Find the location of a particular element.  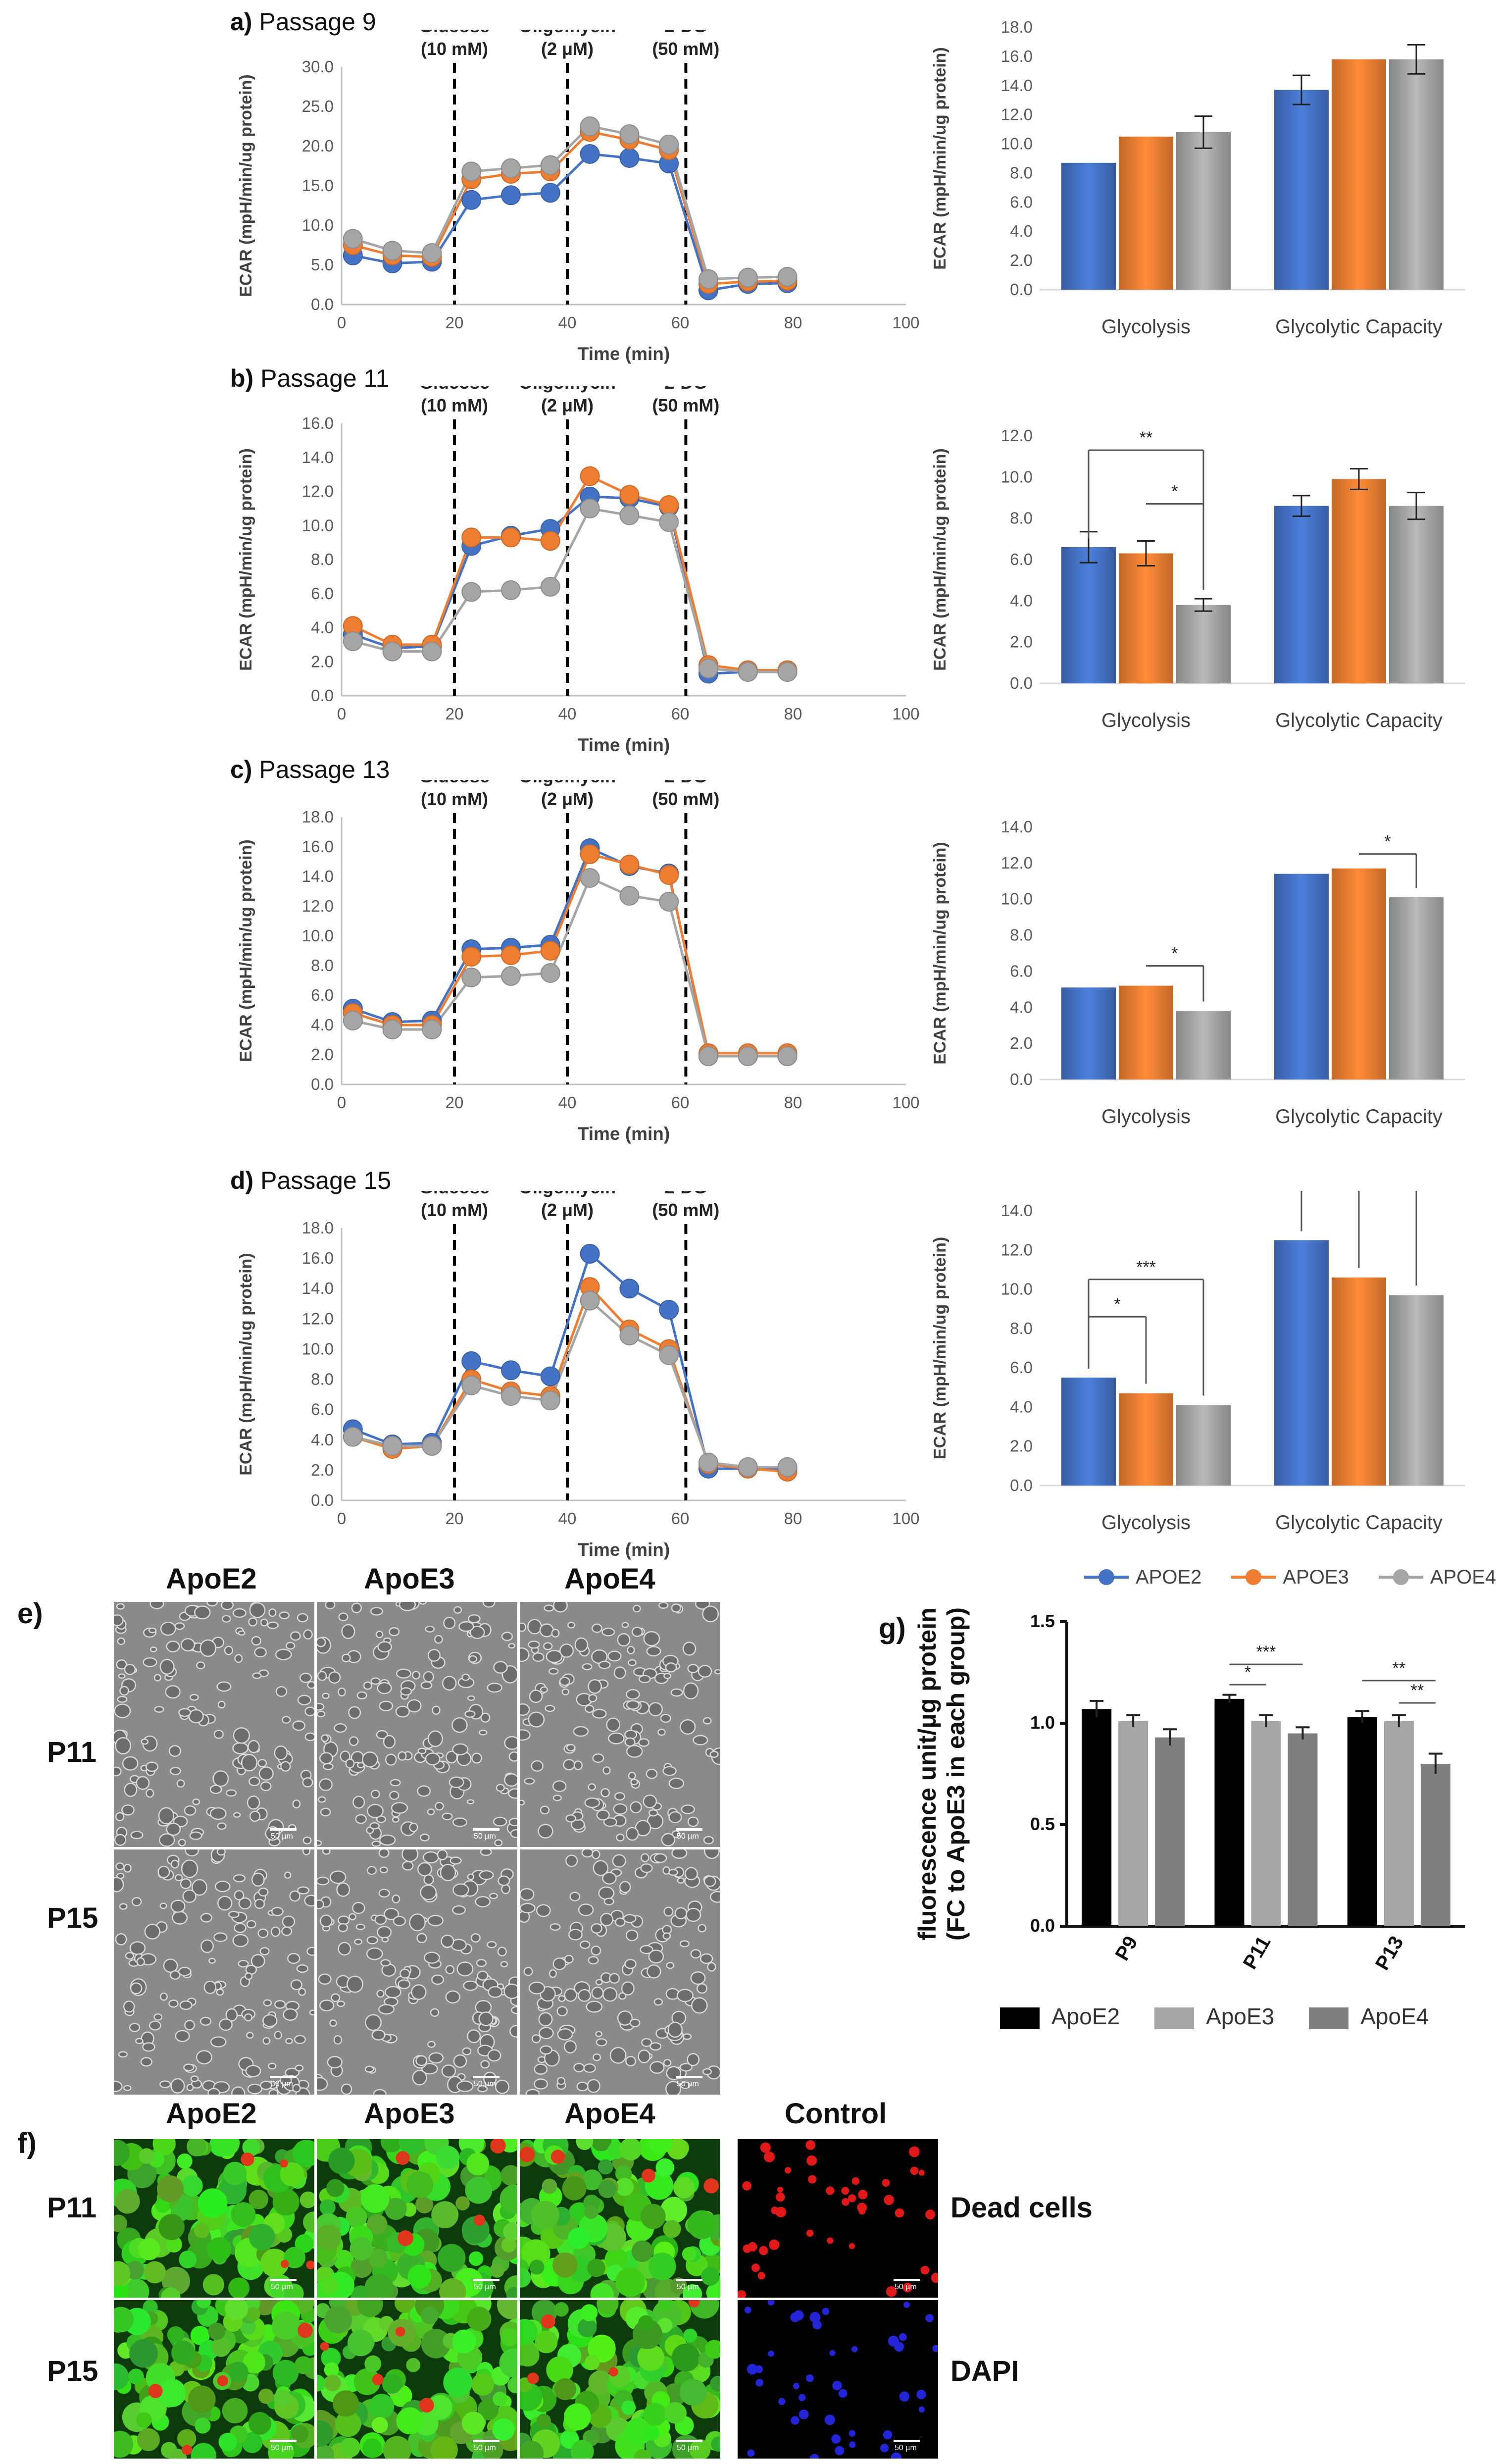

x-tick-label: 20 is located at coordinates (455, 1519).